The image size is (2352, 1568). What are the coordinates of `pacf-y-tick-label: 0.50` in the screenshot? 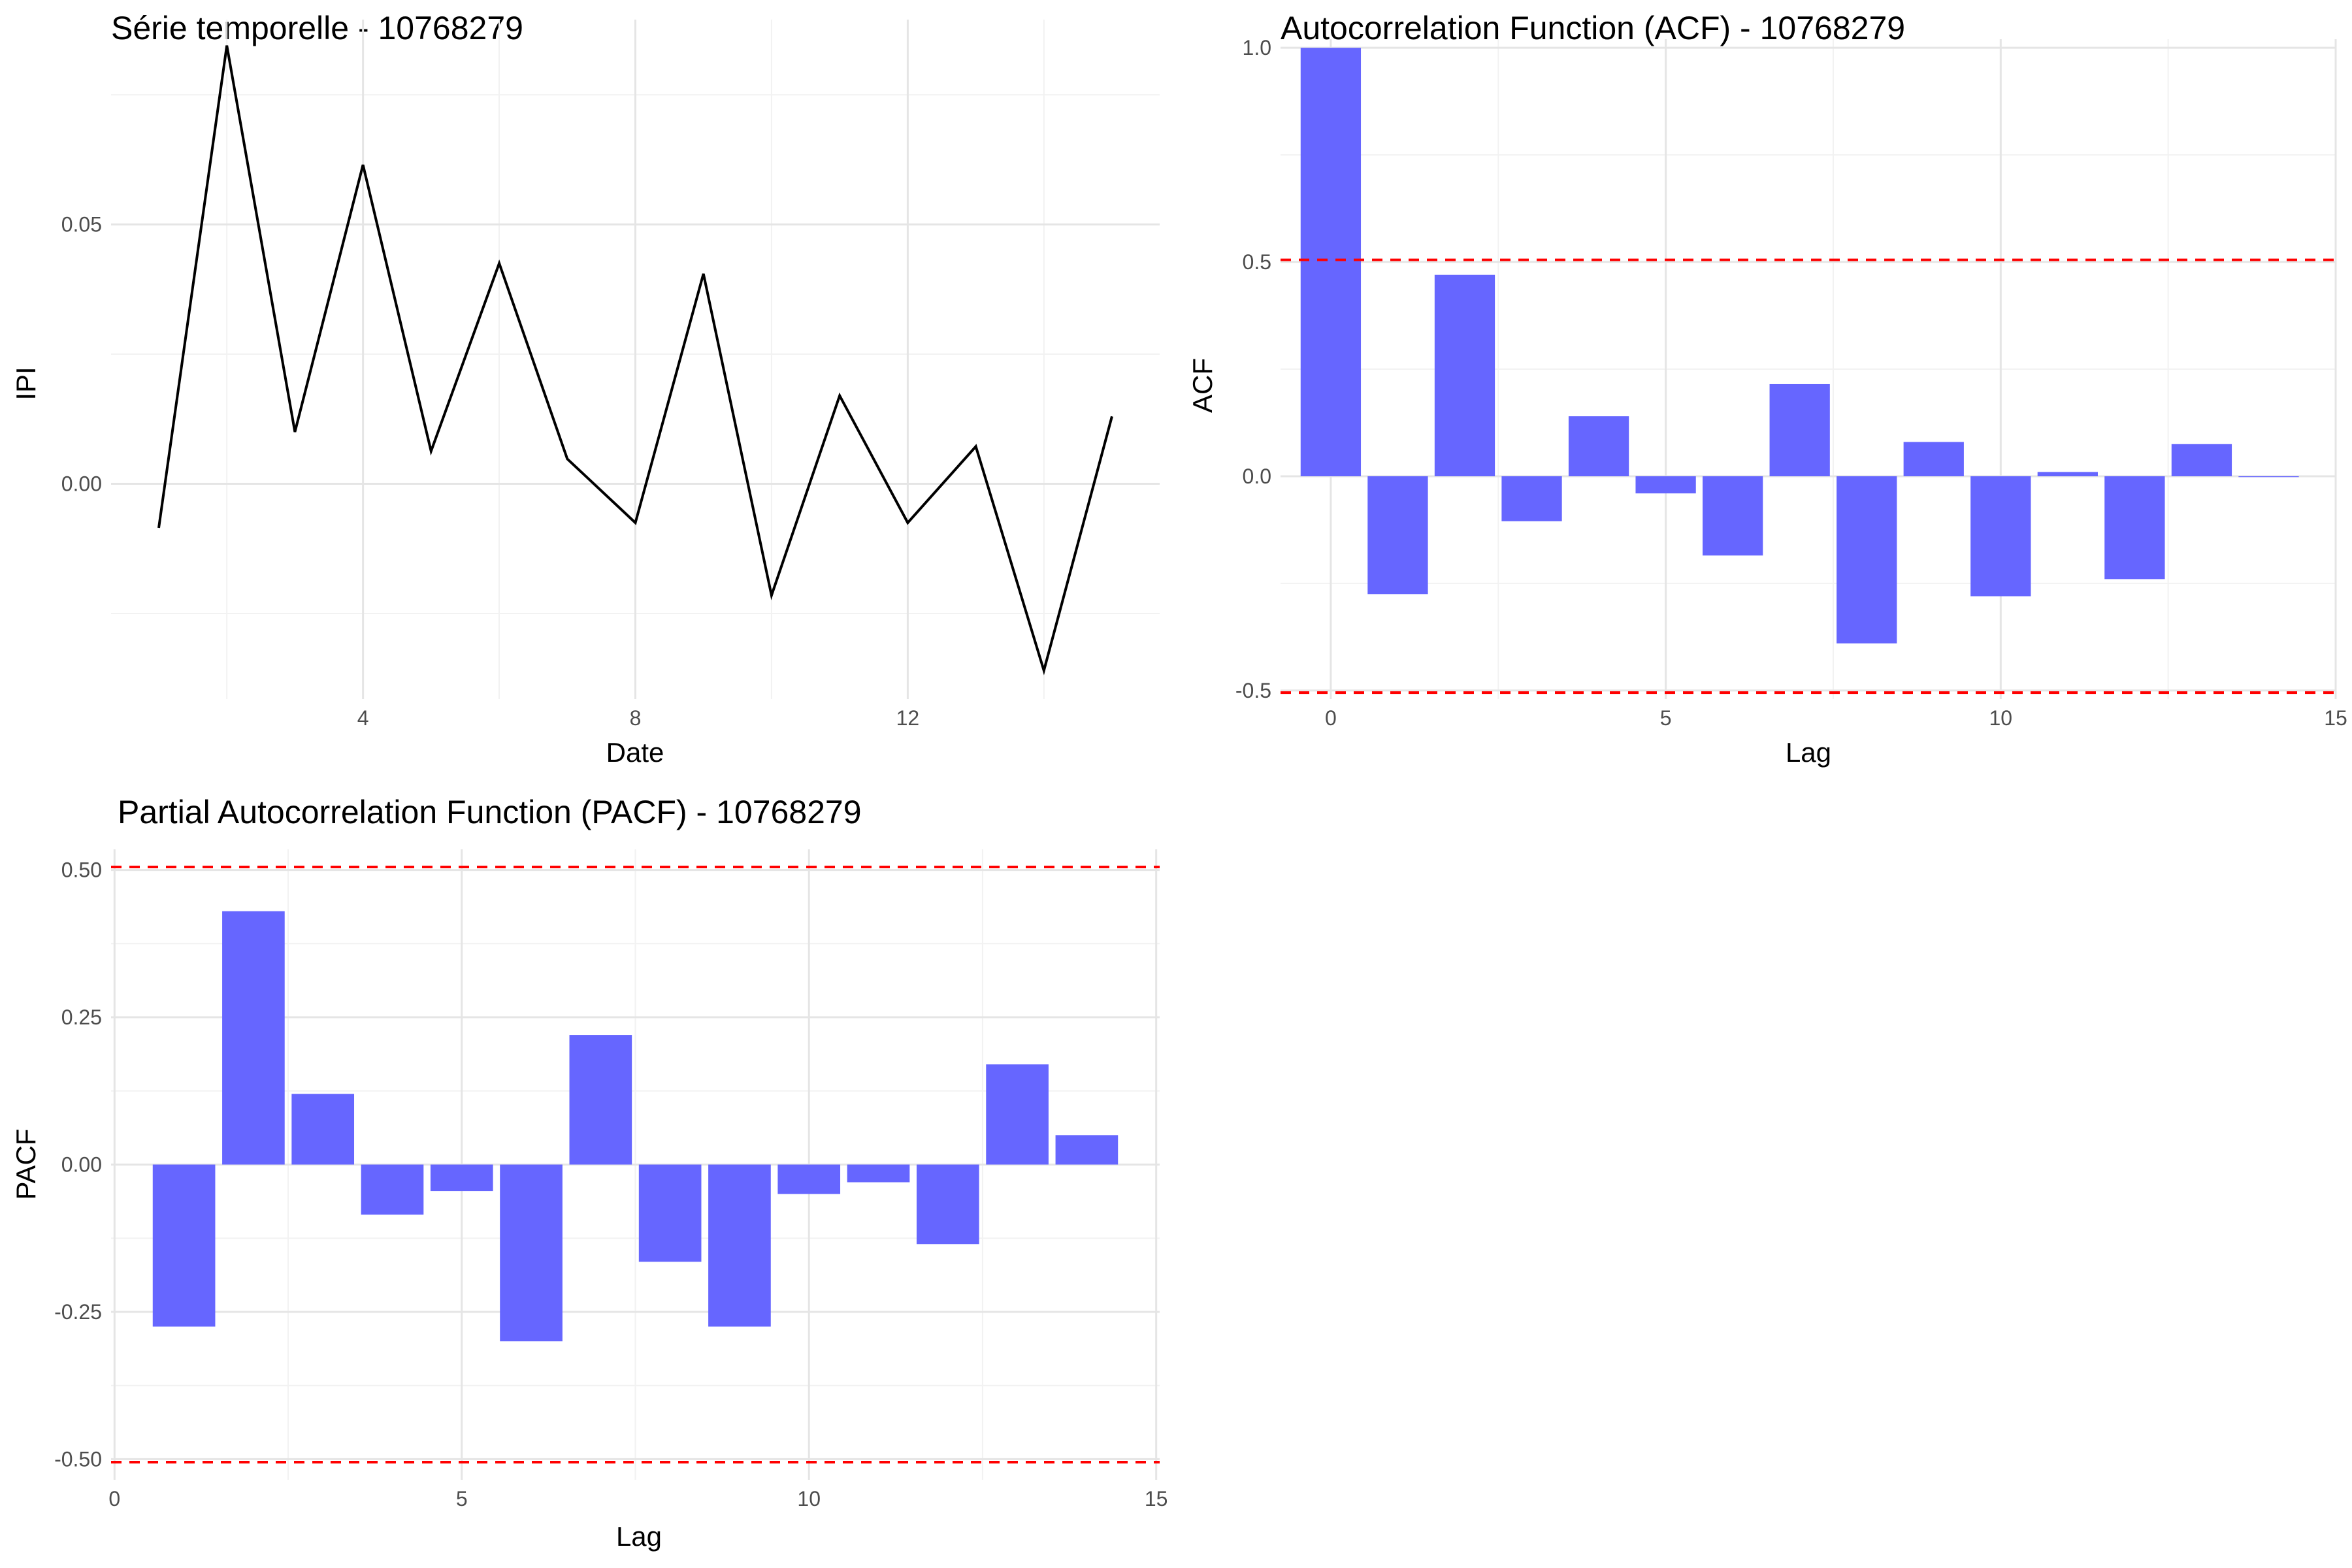 It's located at (81, 870).